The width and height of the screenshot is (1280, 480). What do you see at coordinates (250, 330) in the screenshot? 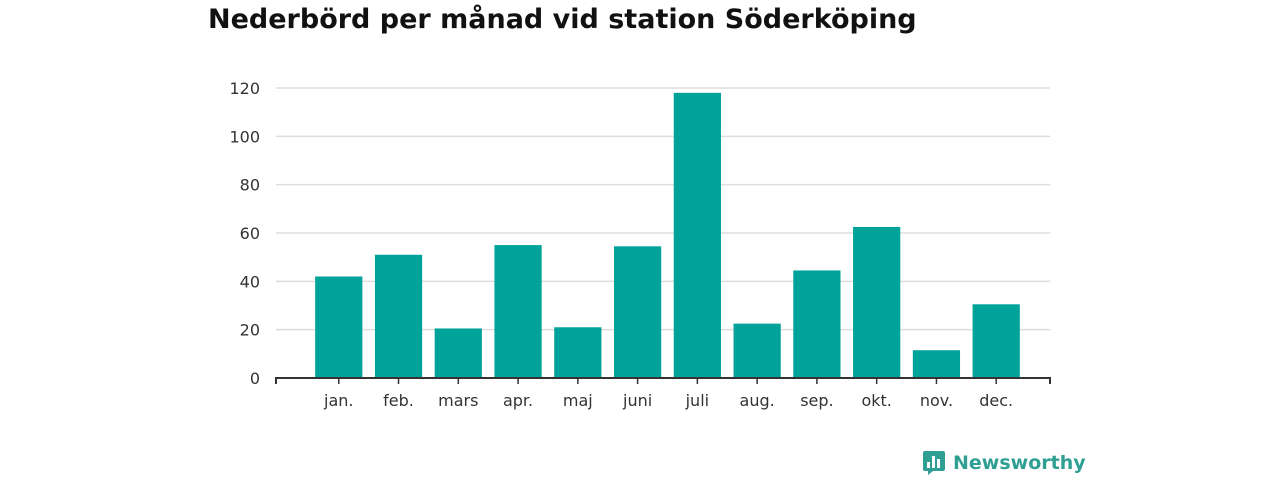
I see `y-tick-label: 20` at bounding box center [250, 330].